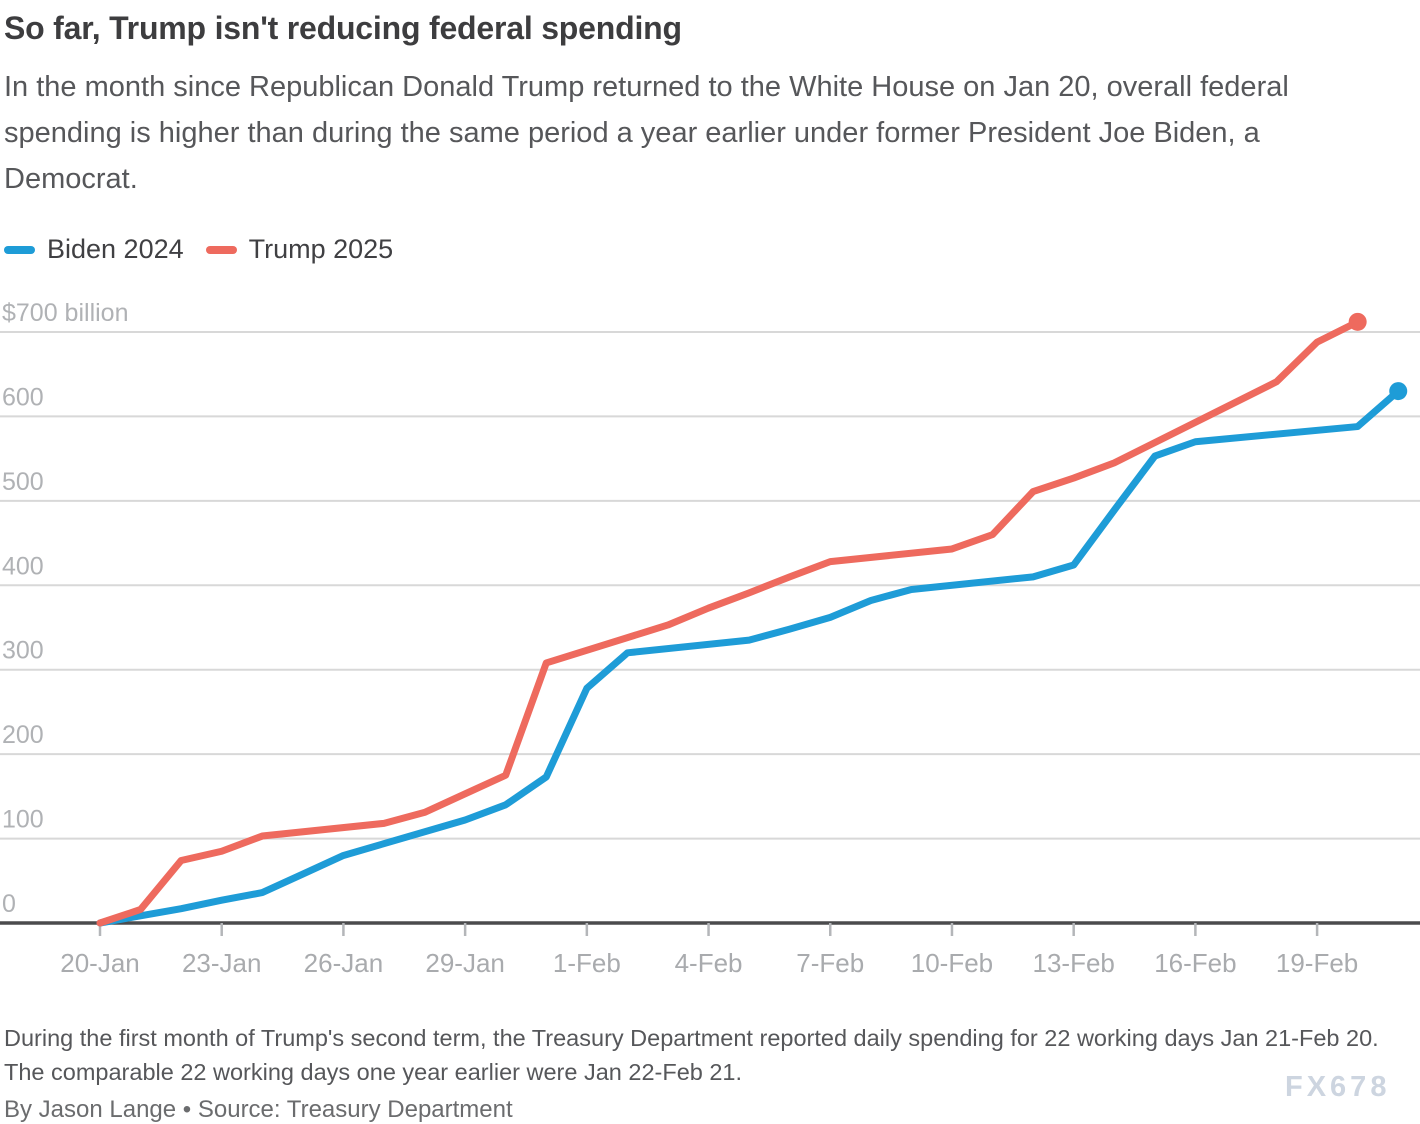 The image size is (1420, 1124). What do you see at coordinates (23, 735) in the screenshot?
I see `y-tick-label: 200` at bounding box center [23, 735].